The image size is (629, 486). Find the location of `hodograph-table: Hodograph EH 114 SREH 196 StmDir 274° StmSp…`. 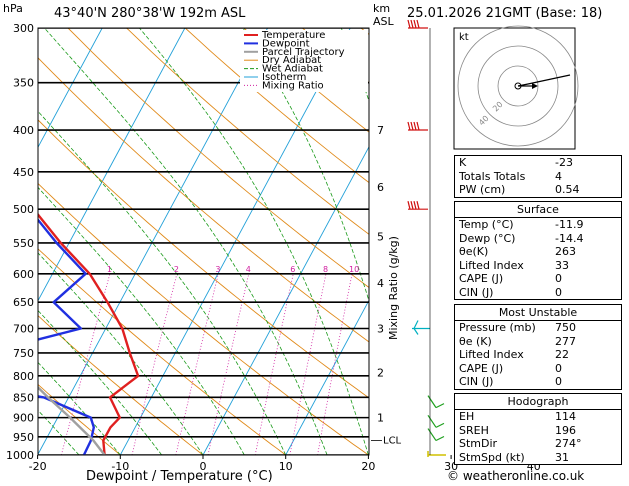

hodograph-table: Hodograph EH 114 SREH 196 StmDir 274° StmSp… is located at coordinates (538, 429).